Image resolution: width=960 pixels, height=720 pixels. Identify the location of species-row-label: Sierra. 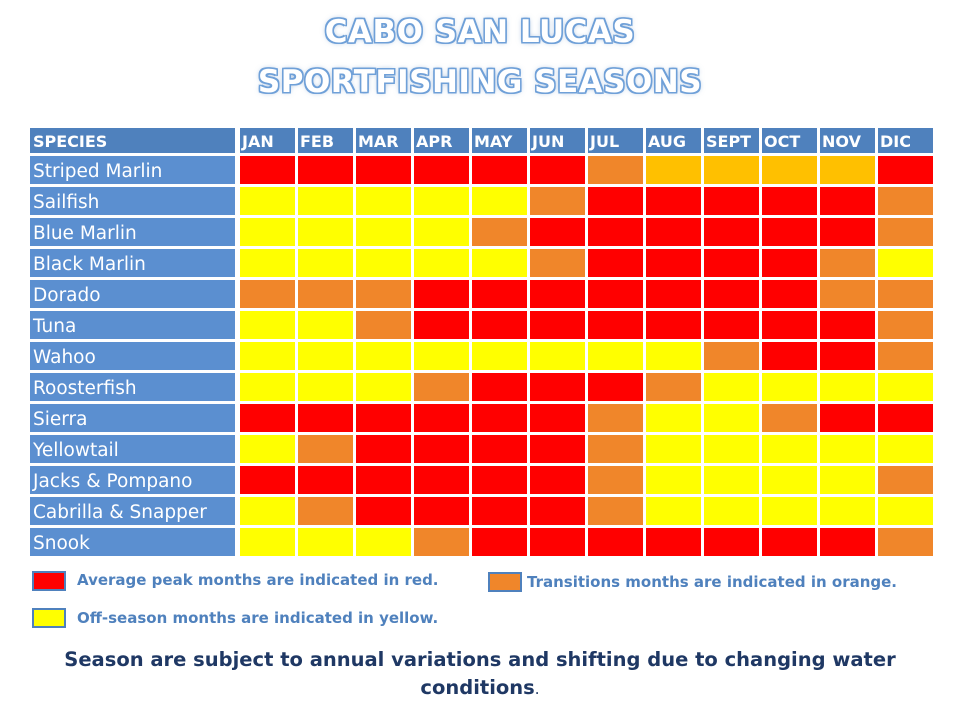
(60, 419).